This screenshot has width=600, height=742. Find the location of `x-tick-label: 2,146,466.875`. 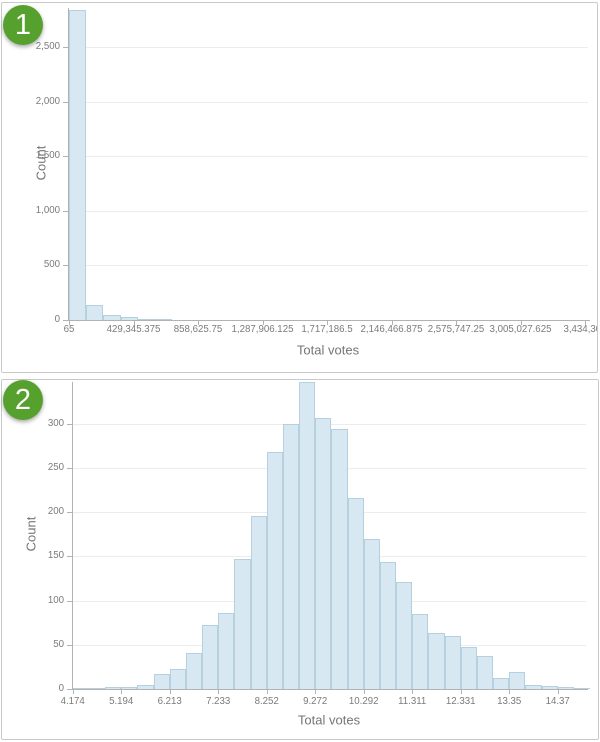

x-tick-label: 2,146,466.875 is located at coordinates (391, 329).